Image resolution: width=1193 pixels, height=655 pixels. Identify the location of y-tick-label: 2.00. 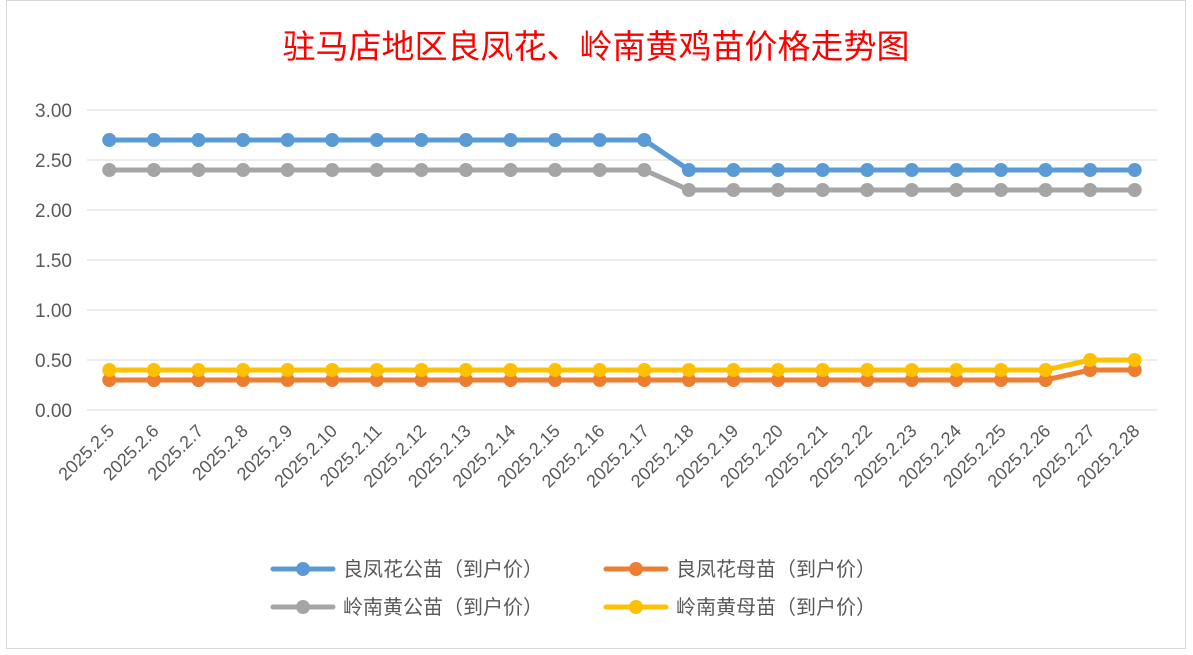
(53, 211).